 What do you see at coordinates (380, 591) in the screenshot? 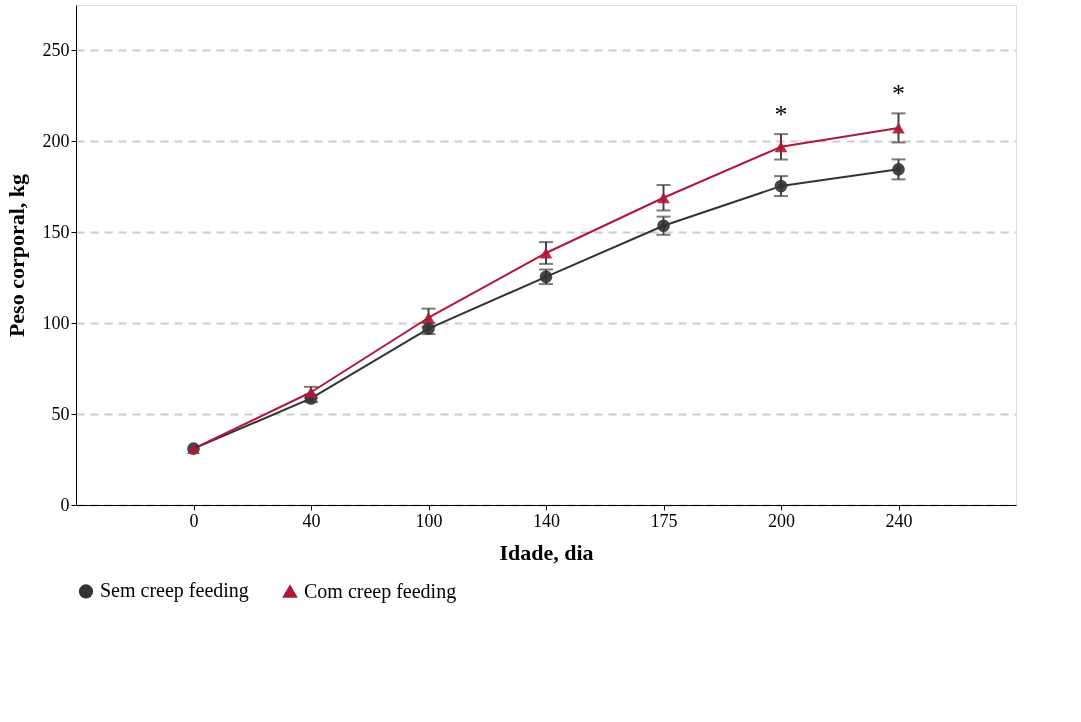
I see `legend-label: Com creep feeding` at bounding box center [380, 591].